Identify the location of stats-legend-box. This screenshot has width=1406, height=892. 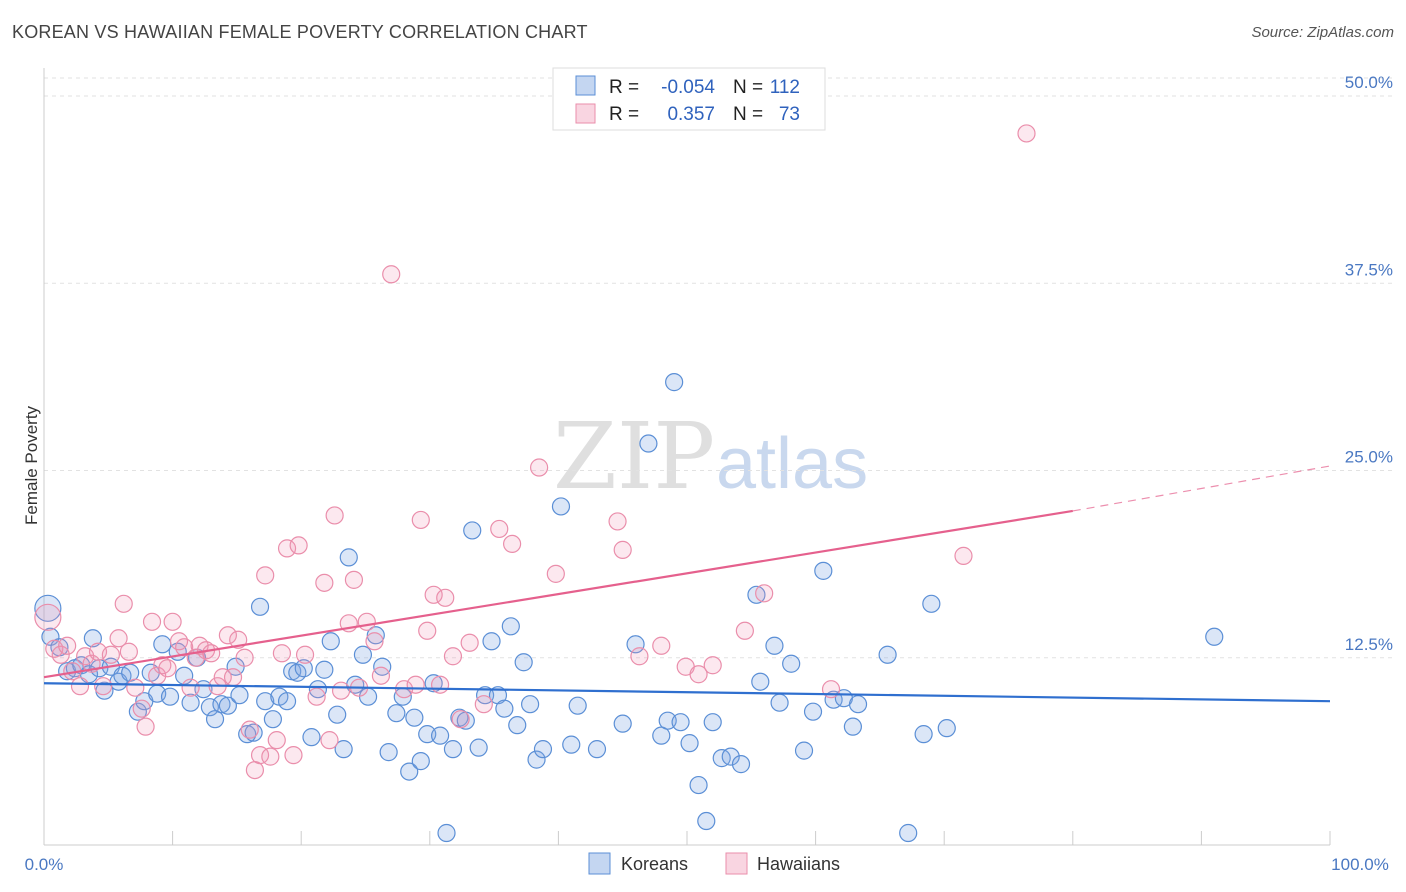
(689, 99).